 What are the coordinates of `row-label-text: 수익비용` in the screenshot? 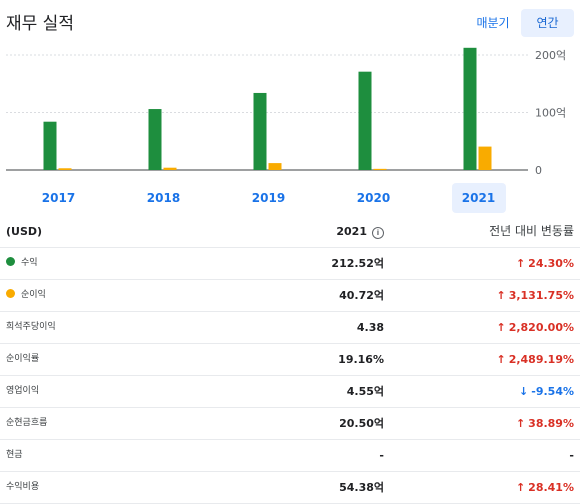 It's located at (23, 487).